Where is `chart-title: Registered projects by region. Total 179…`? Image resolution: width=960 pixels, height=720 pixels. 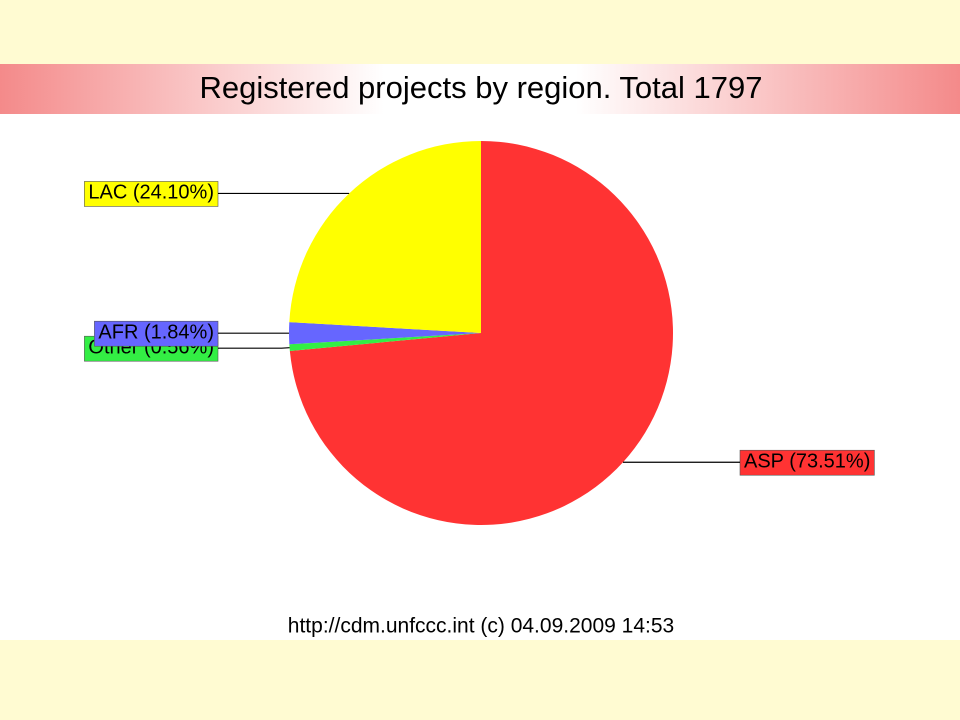
chart-title: Registered projects by region. Total 179… is located at coordinates (481, 87).